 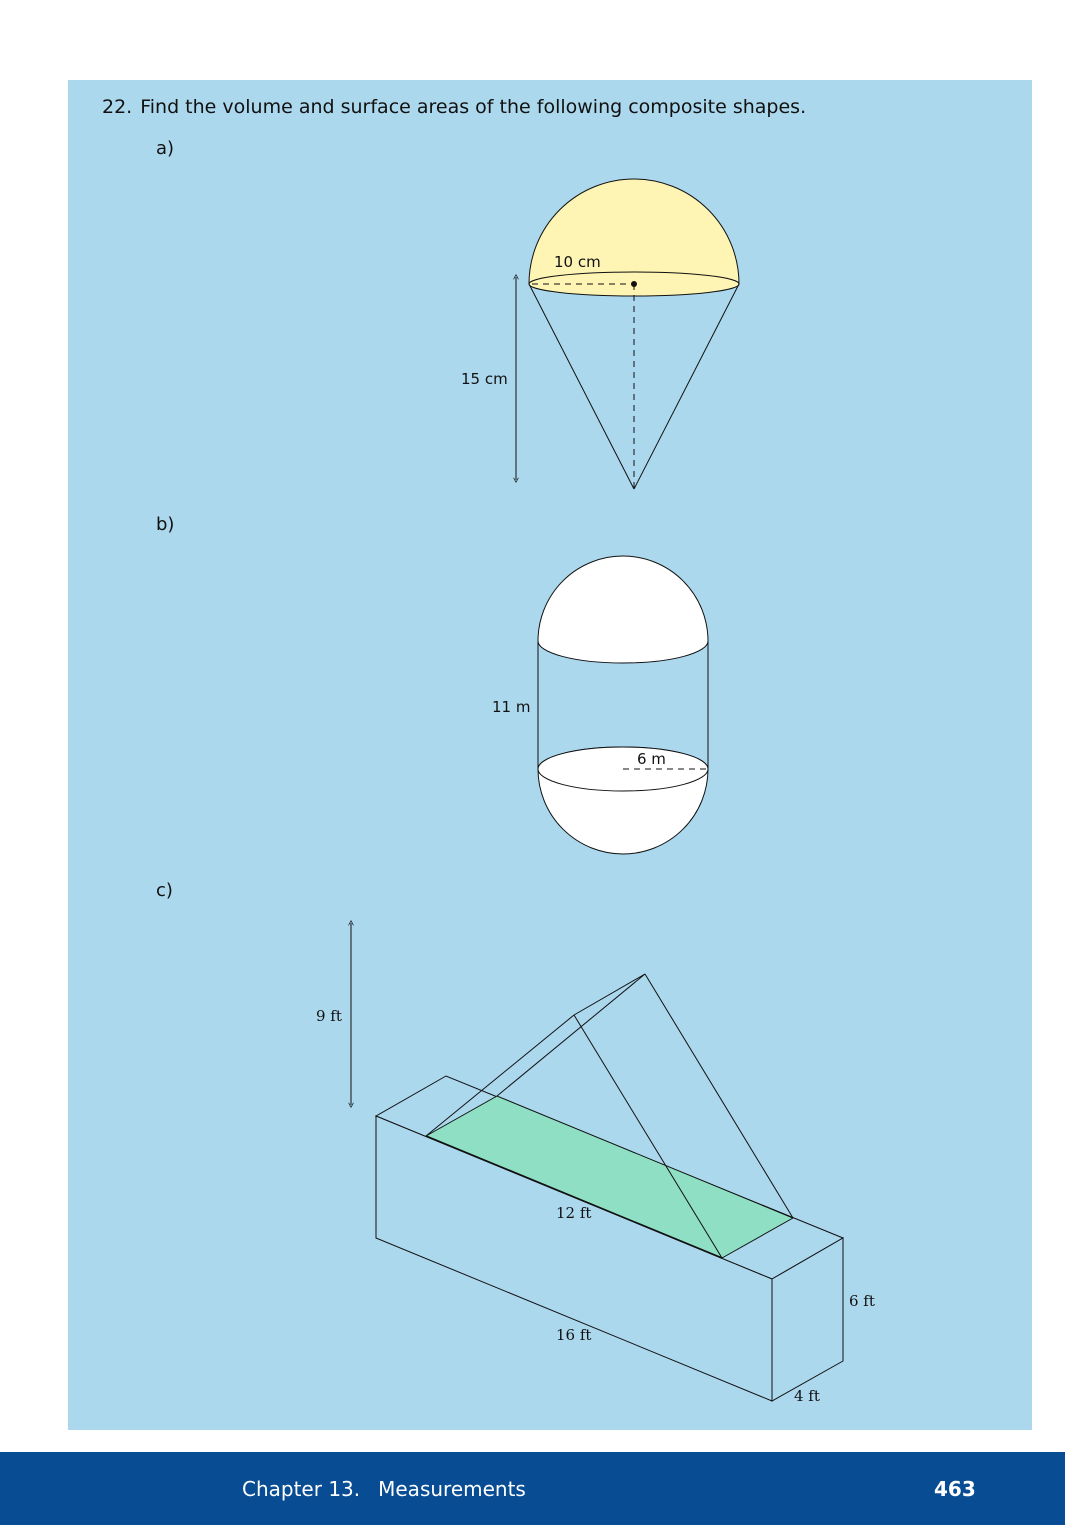 I want to click on figure-a-hemisphere-cone: 10 cm 15 cm, so click(x=600, y=334).